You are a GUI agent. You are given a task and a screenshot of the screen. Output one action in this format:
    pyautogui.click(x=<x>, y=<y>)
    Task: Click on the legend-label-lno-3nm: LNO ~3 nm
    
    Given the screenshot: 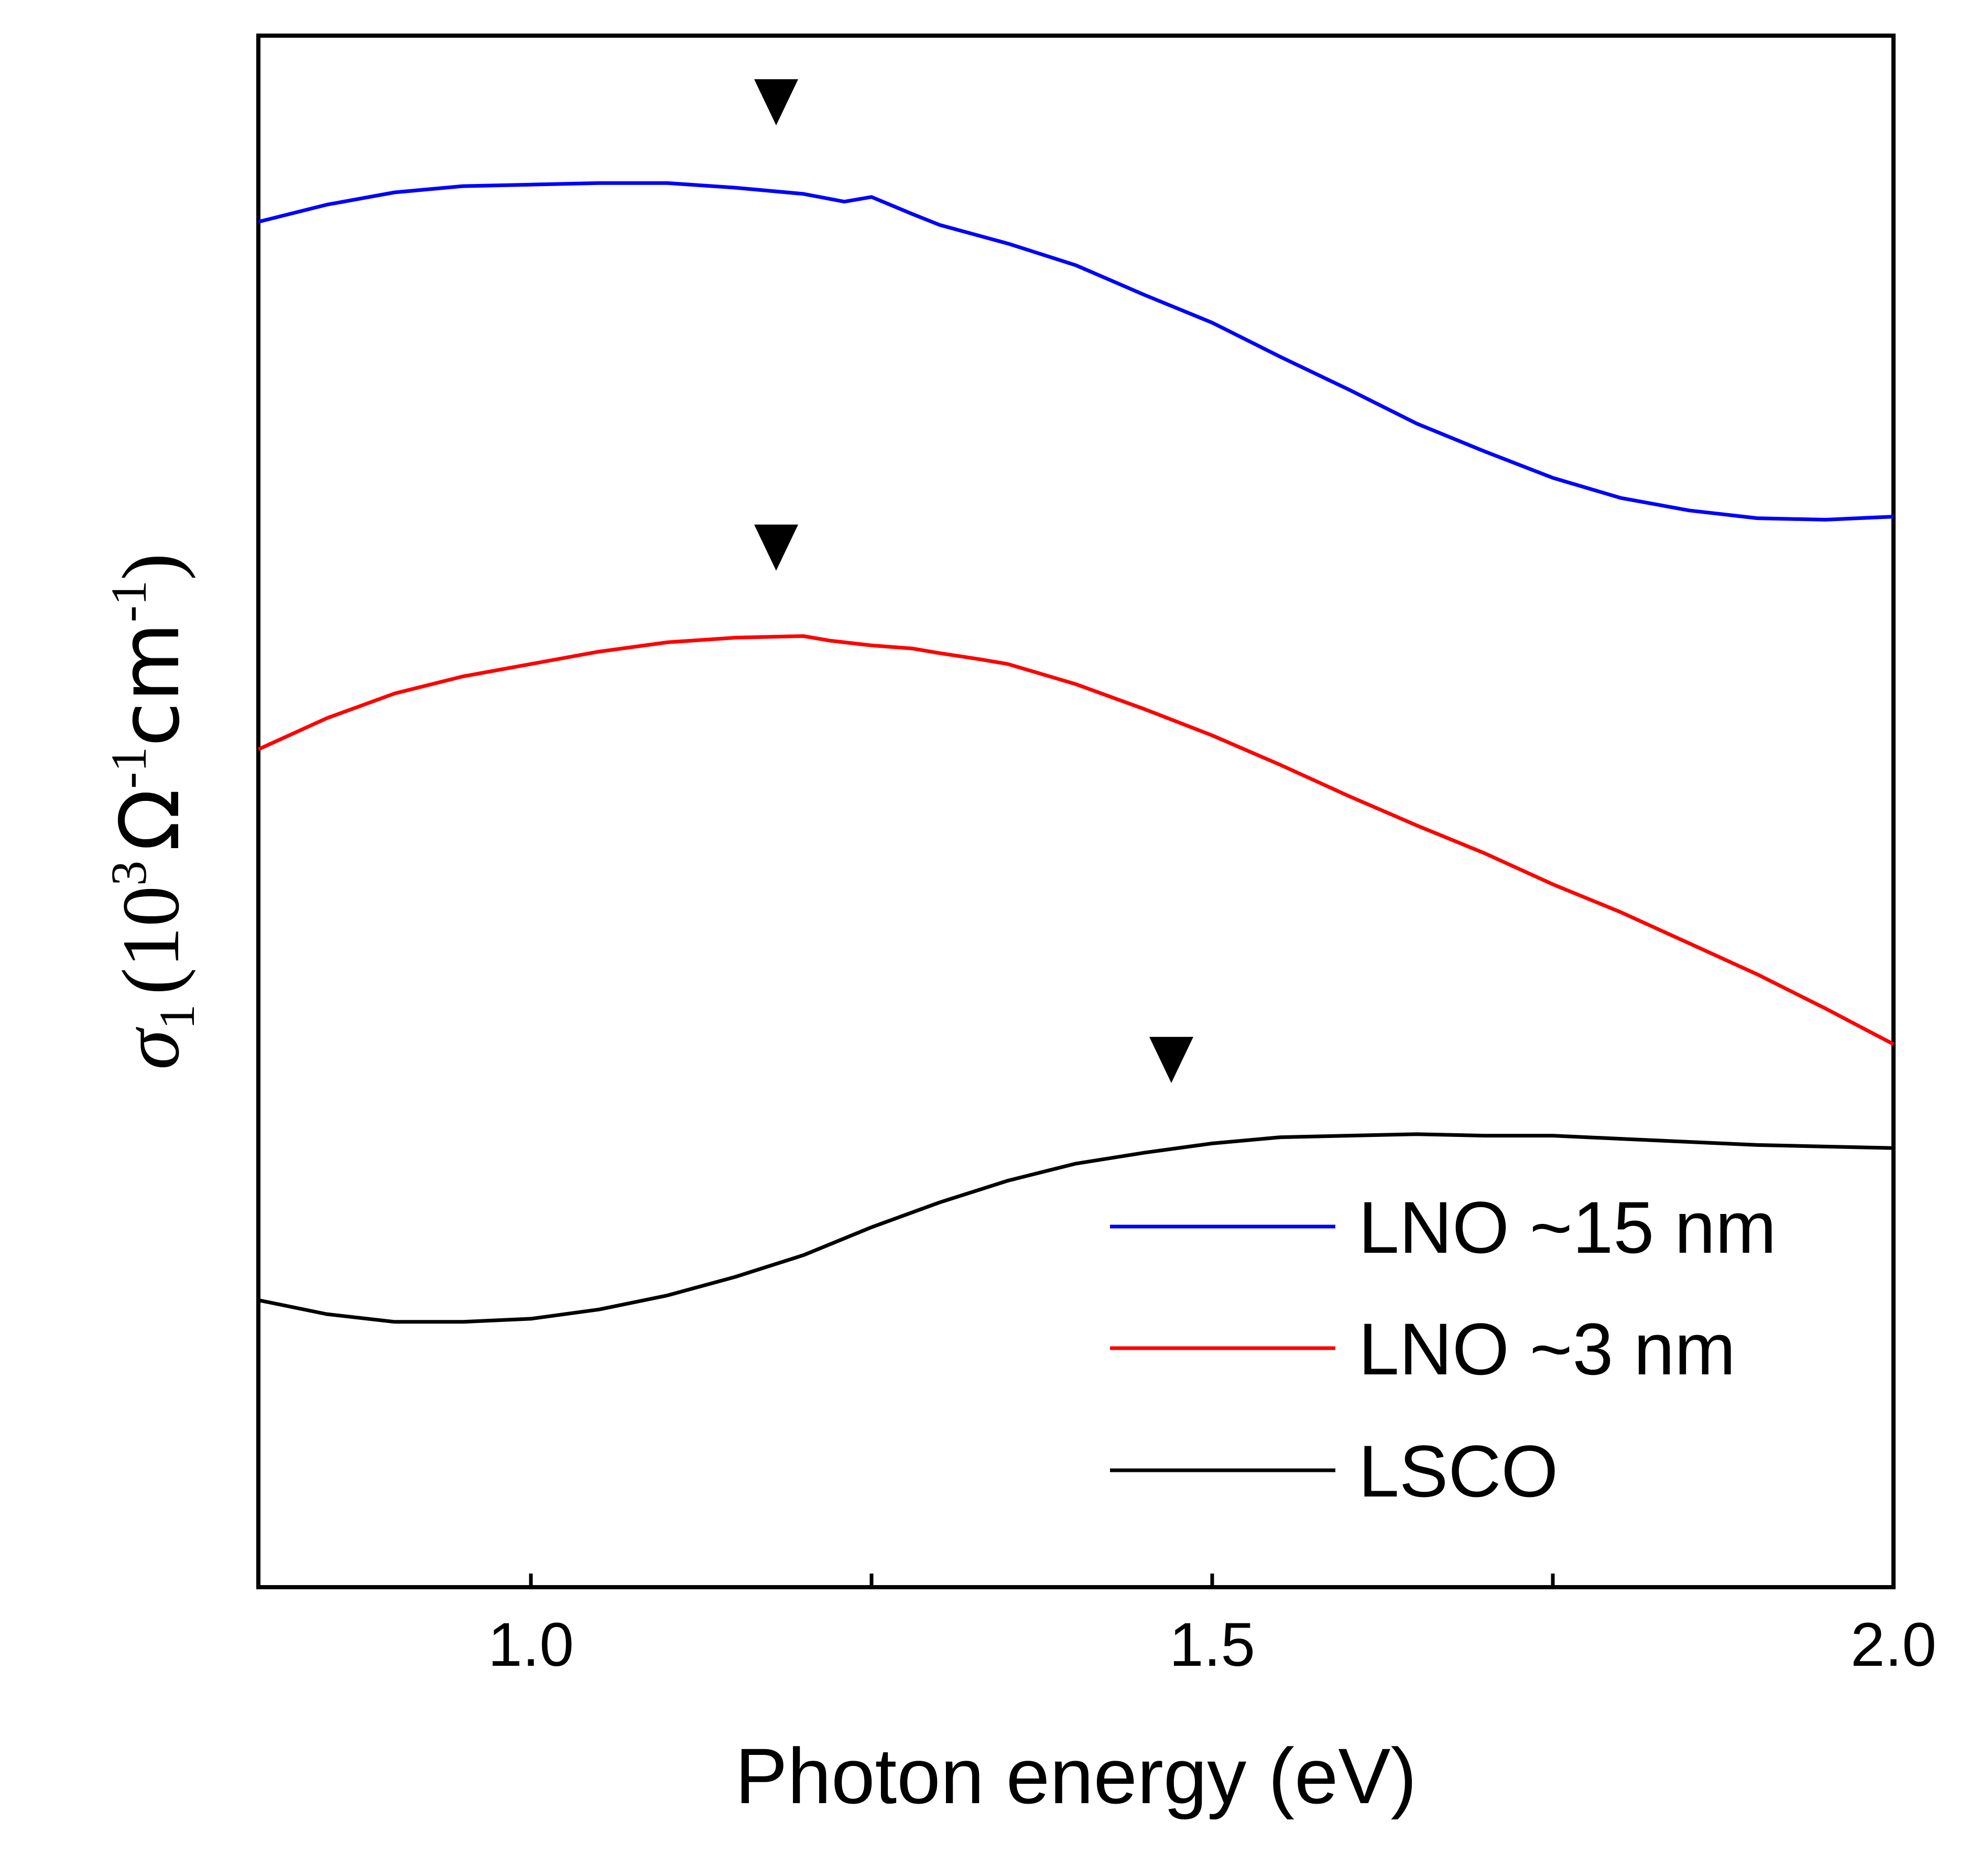 What is the action you would take?
    pyautogui.click(x=1547, y=1349)
    